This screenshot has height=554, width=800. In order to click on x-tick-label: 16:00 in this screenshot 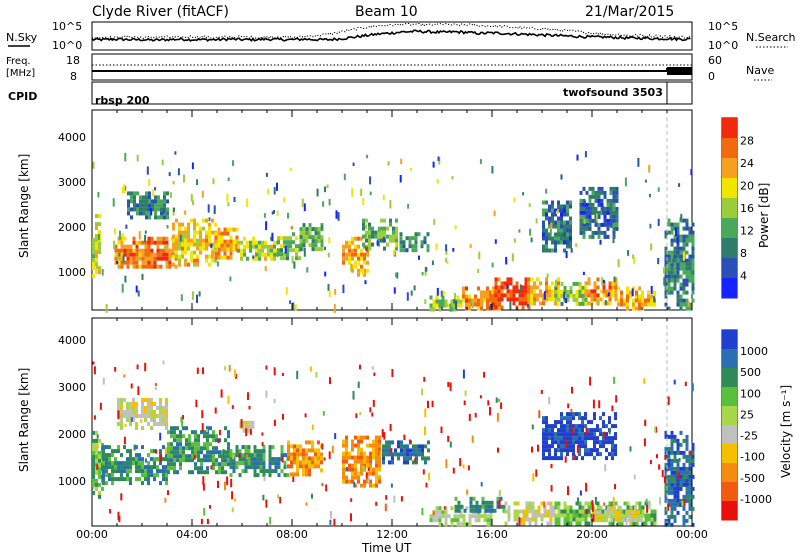, I will do `click(492, 534)`.